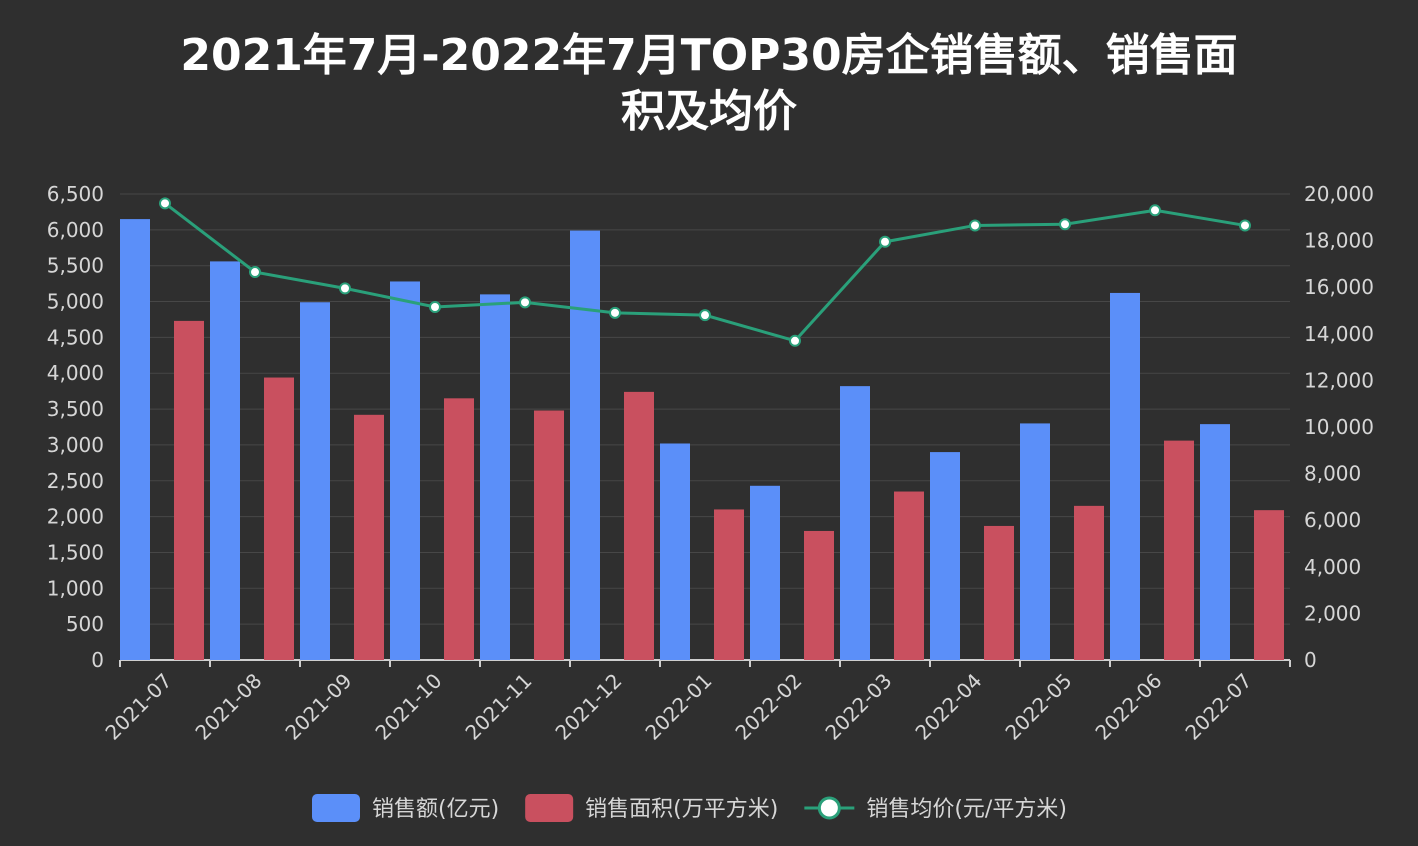  What do you see at coordinates (228, 707) in the screenshot?
I see `x-axis-tick-label: 2021-08` at bounding box center [228, 707].